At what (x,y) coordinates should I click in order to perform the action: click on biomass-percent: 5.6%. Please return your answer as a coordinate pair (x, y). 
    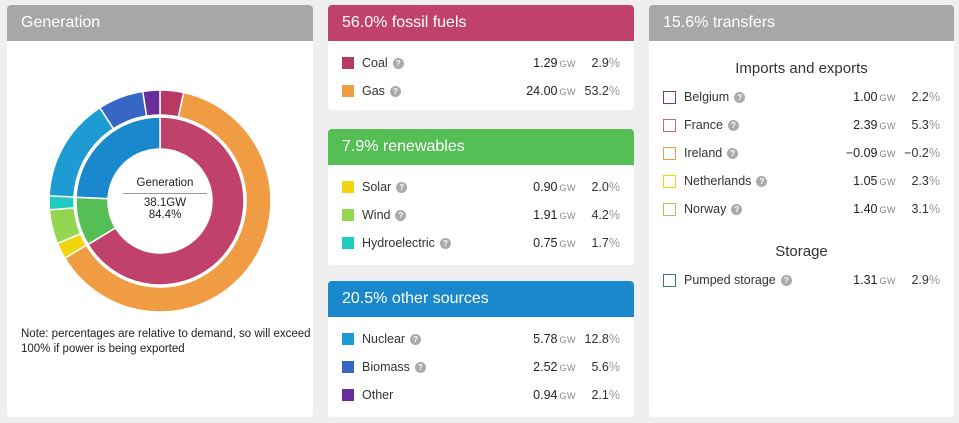
    Looking at the image, I should click on (605, 367).